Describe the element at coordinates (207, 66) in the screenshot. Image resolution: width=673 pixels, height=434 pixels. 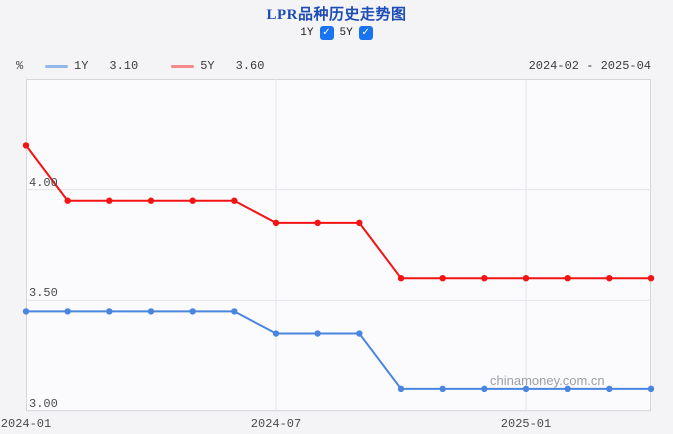
I see `legend-name-5y: 5Y` at that location.